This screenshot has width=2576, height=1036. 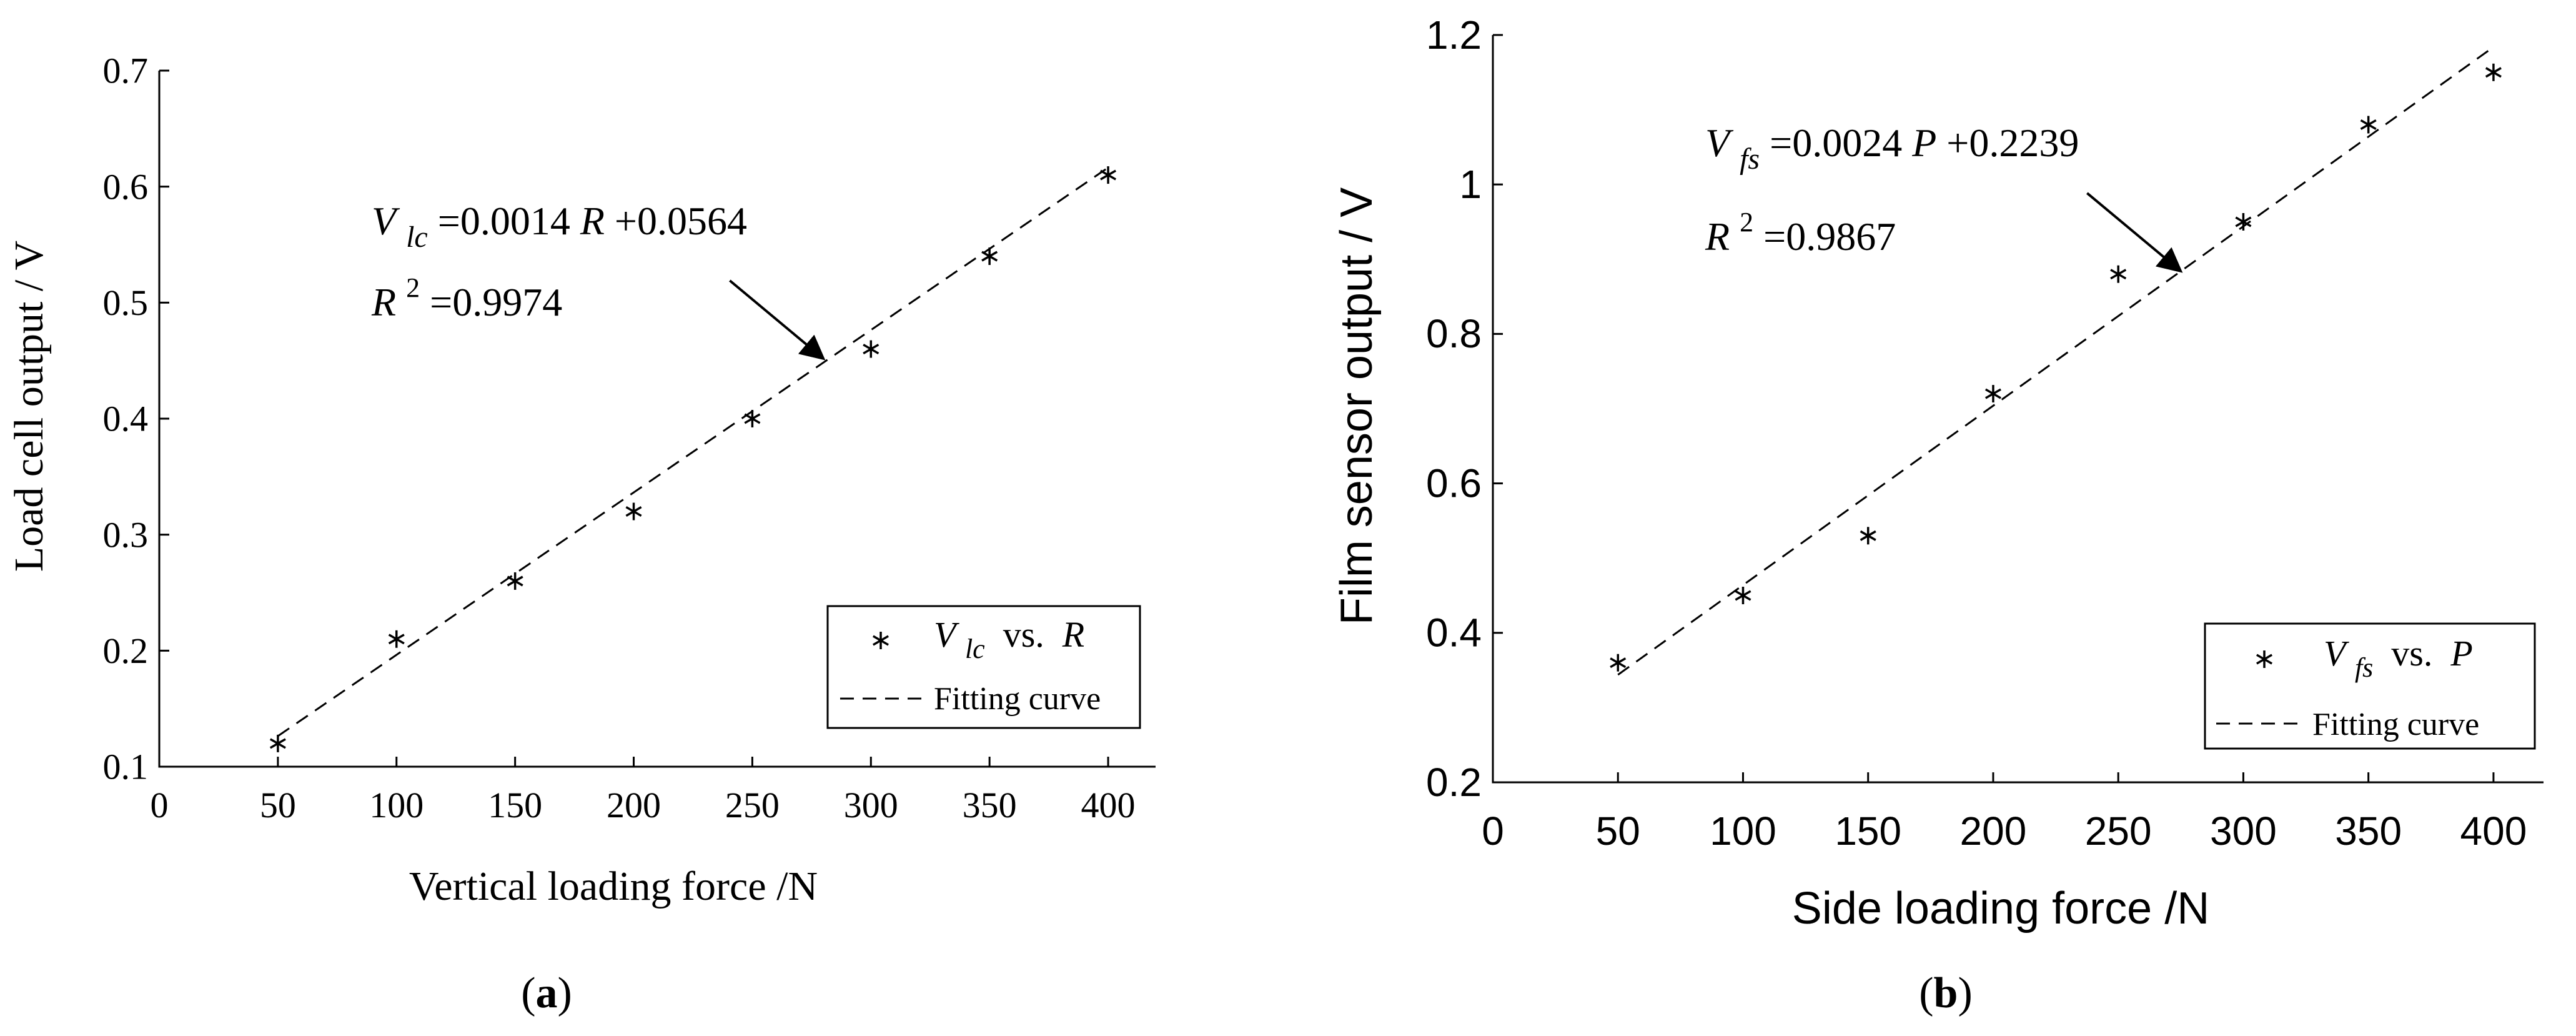 I want to click on chart-b-legend-var: P, so click(x=2461, y=653).